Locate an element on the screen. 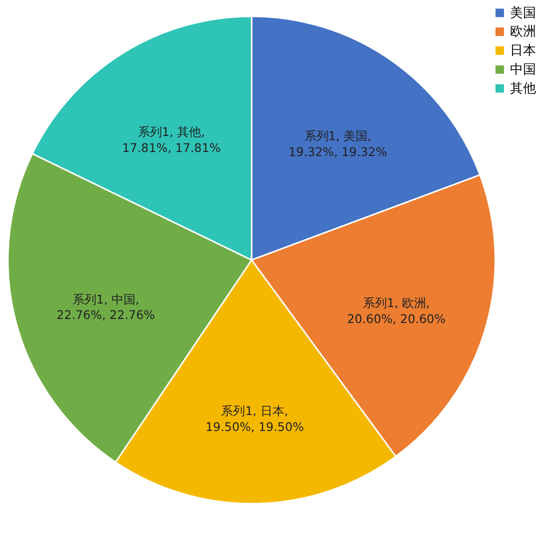 The image size is (541, 548). data-label: 系列1, 其他, 17.81%, 17.81% is located at coordinates (171, 139).